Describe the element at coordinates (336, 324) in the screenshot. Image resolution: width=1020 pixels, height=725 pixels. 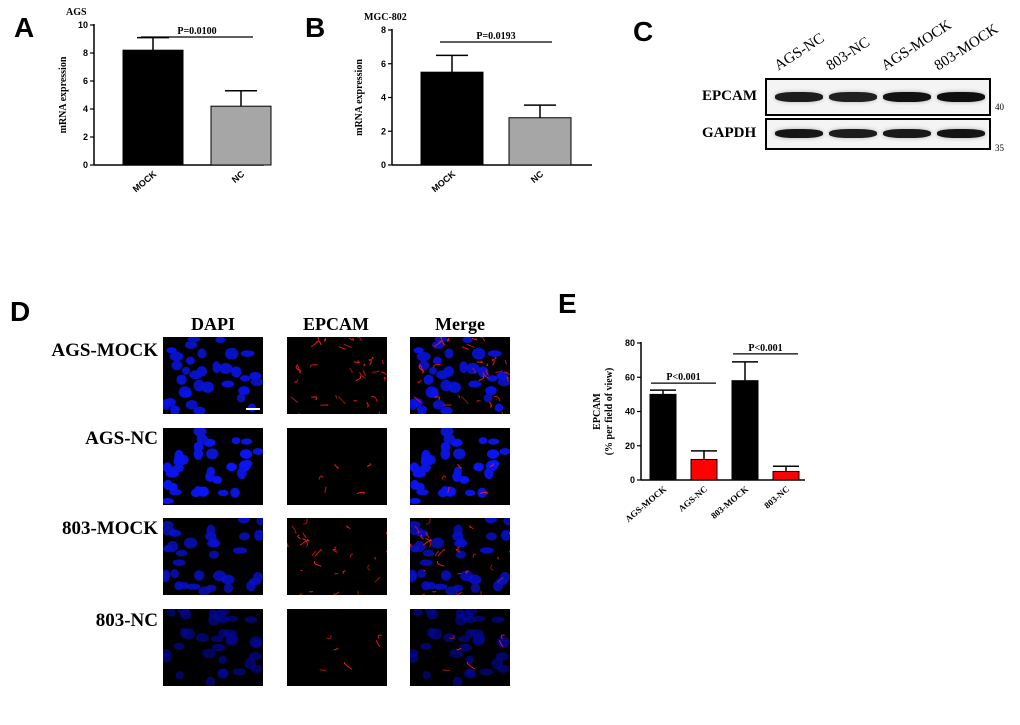
I see `micro-column-label: EPCAM` at that location.